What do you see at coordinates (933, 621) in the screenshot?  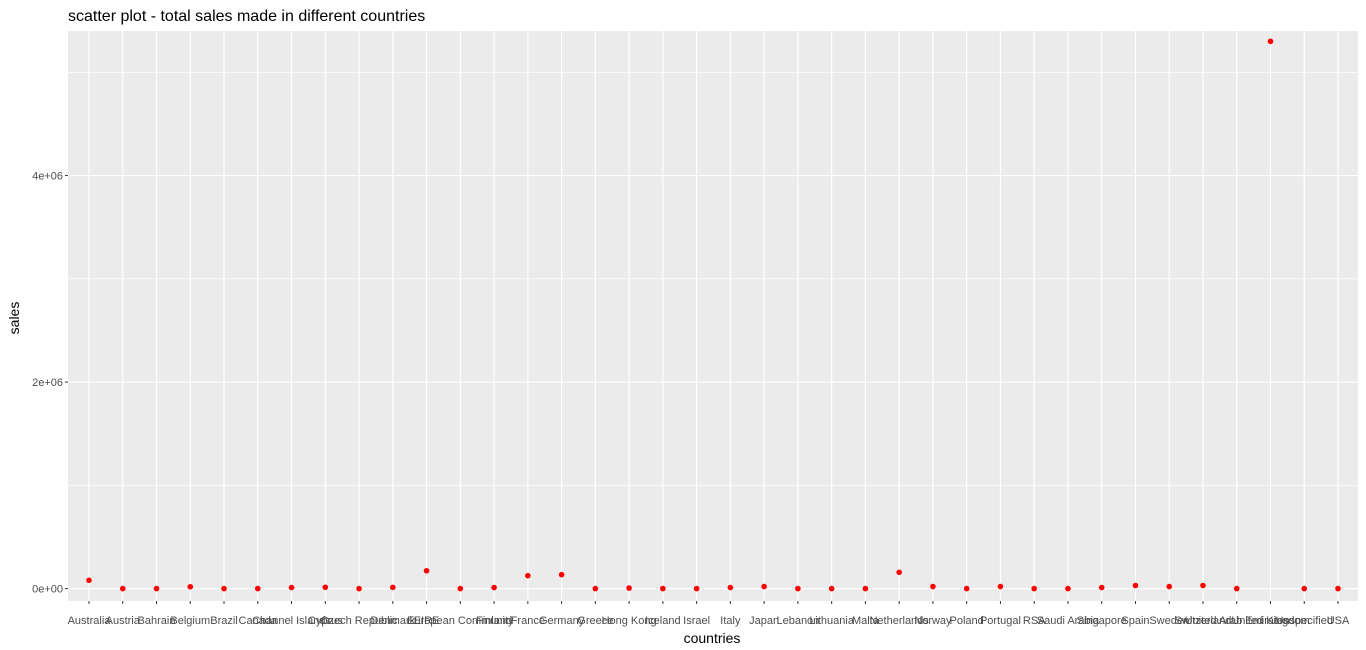 I see `x-tick-label: Norway` at bounding box center [933, 621].